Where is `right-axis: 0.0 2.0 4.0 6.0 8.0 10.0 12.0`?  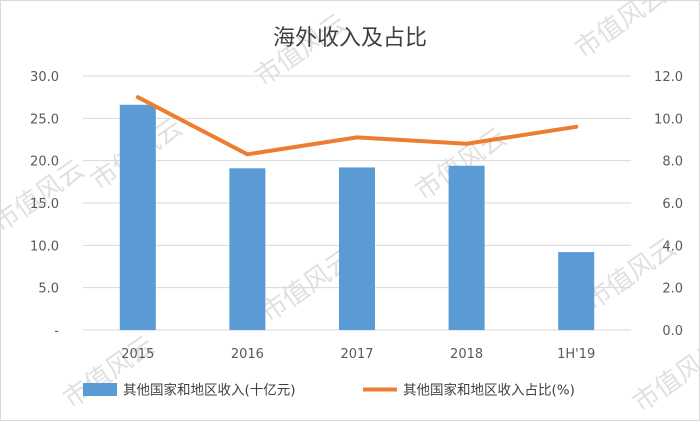
right-axis: 0.0 2.0 4.0 6.0 8.0 10.0 12.0 is located at coordinates (668, 204).